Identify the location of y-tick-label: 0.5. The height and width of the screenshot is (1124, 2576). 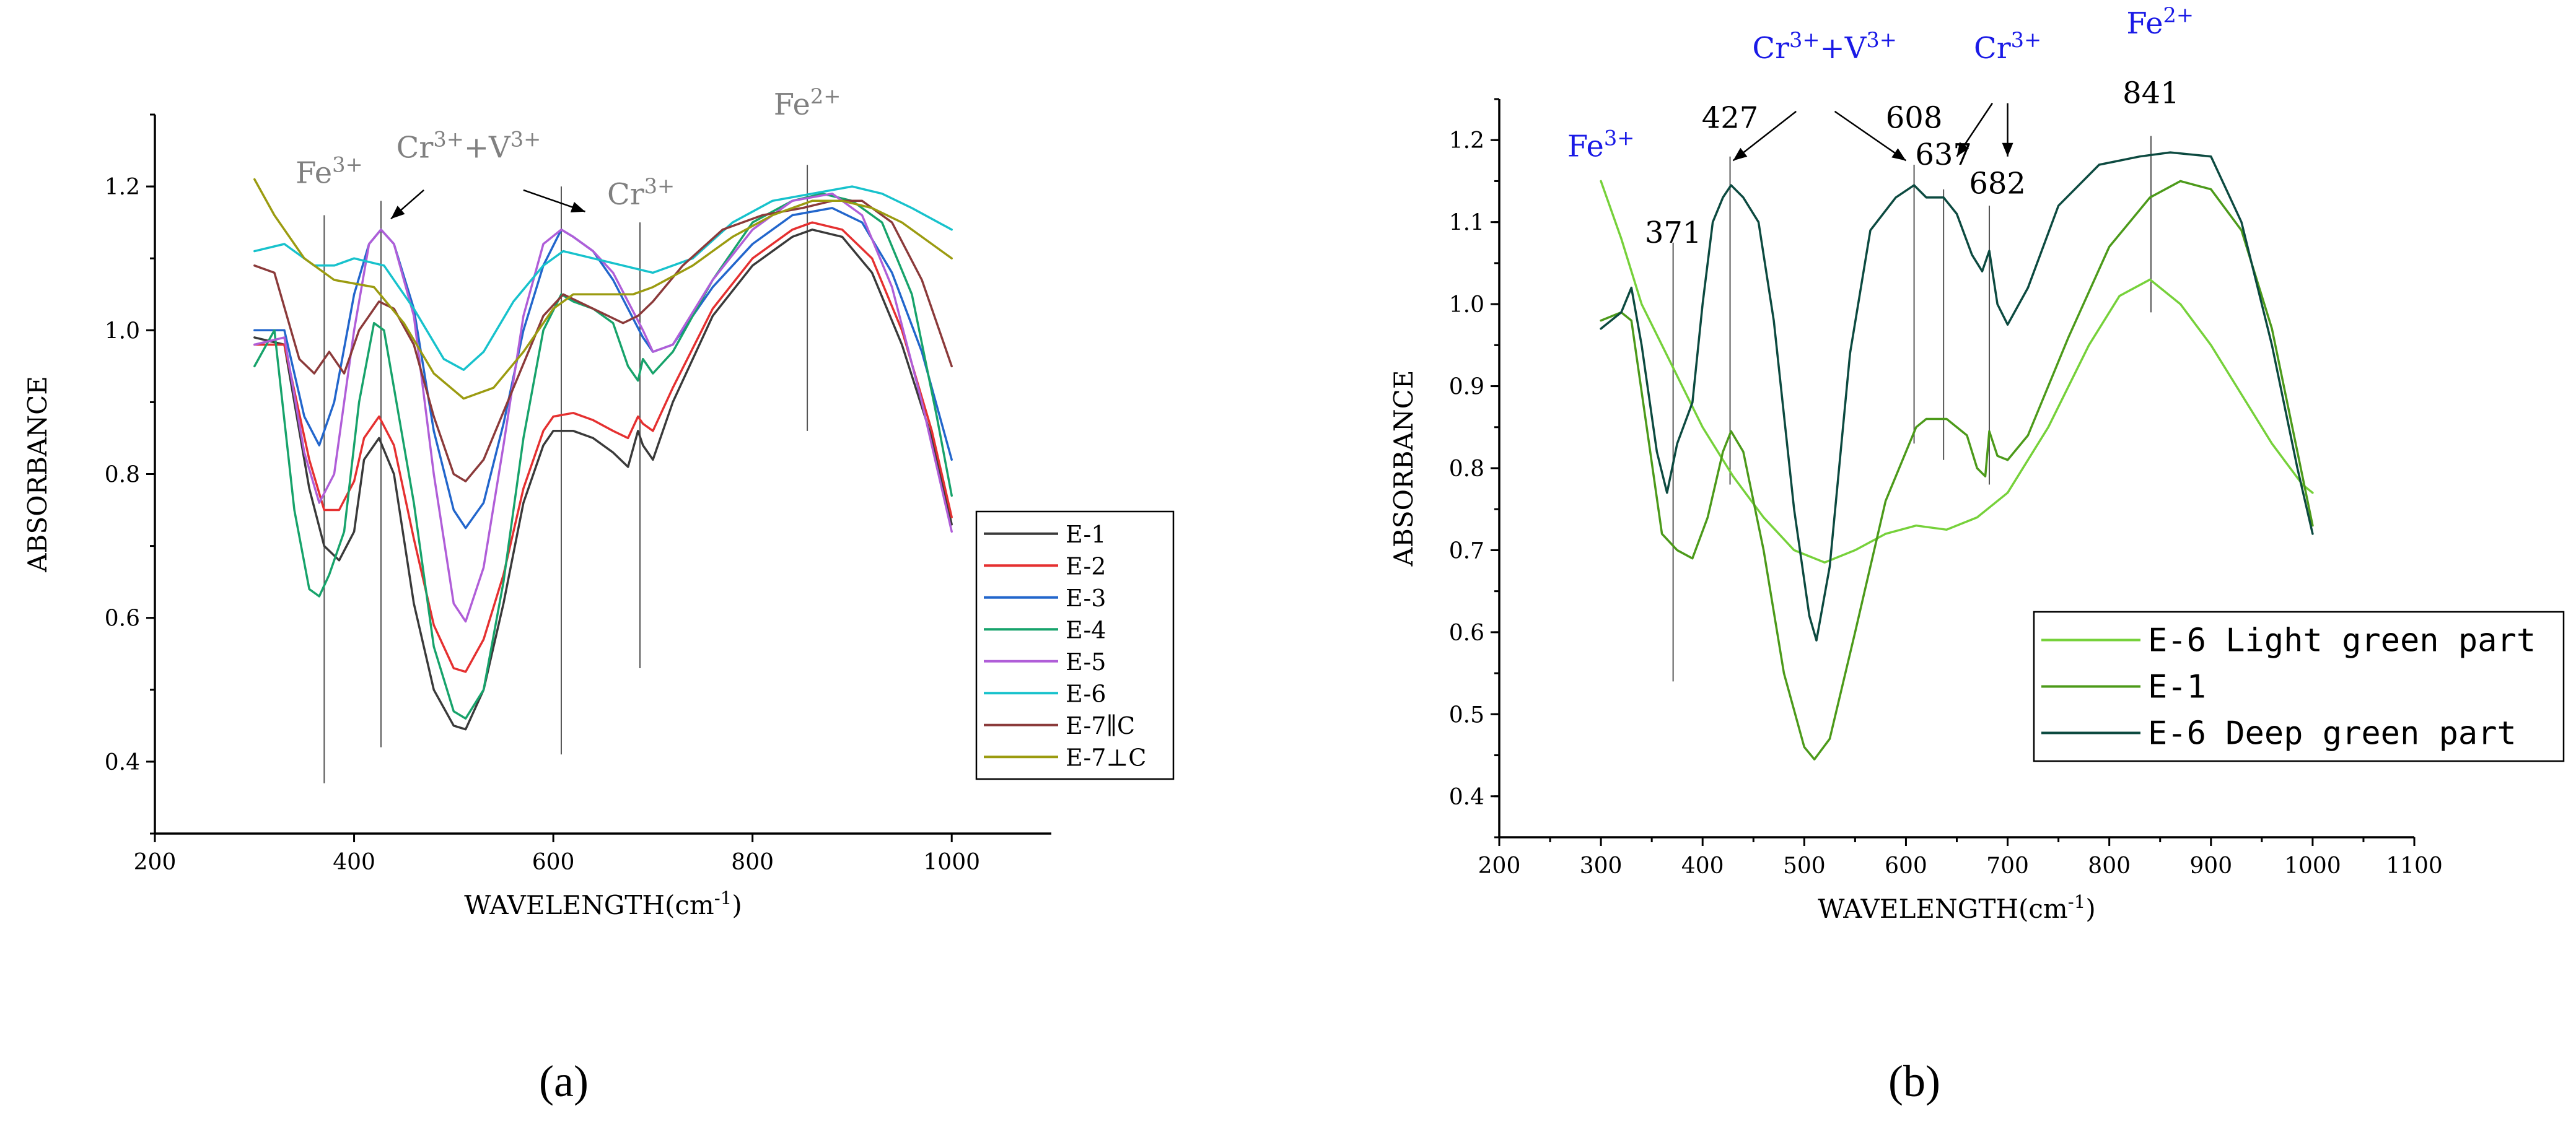
(1466, 715).